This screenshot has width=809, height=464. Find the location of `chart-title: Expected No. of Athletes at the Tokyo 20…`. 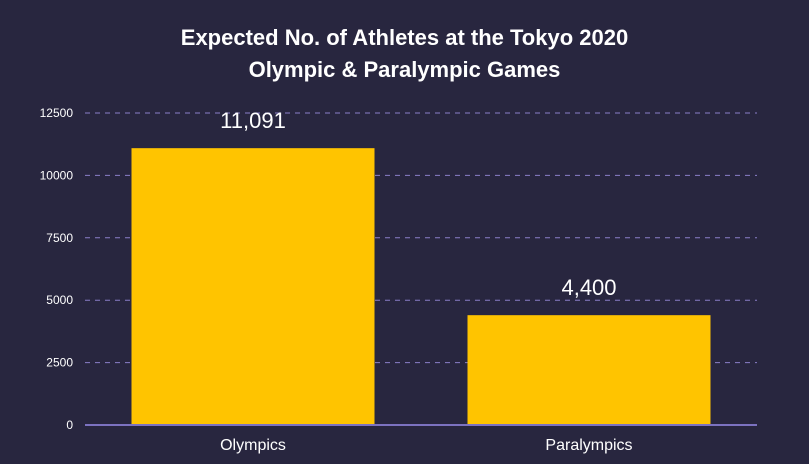

chart-title: Expected No. of Athletes at the Tokyo 20… is located at coordinates (404, 54).